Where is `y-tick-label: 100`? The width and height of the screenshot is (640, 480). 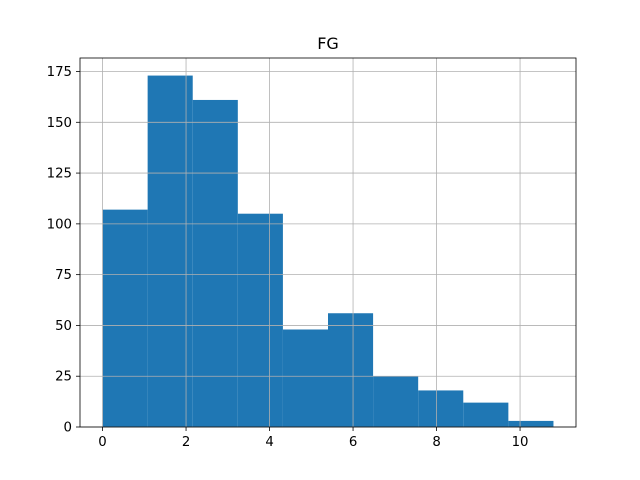
y-tick-label: 100 is located at coordinates (59, 224).